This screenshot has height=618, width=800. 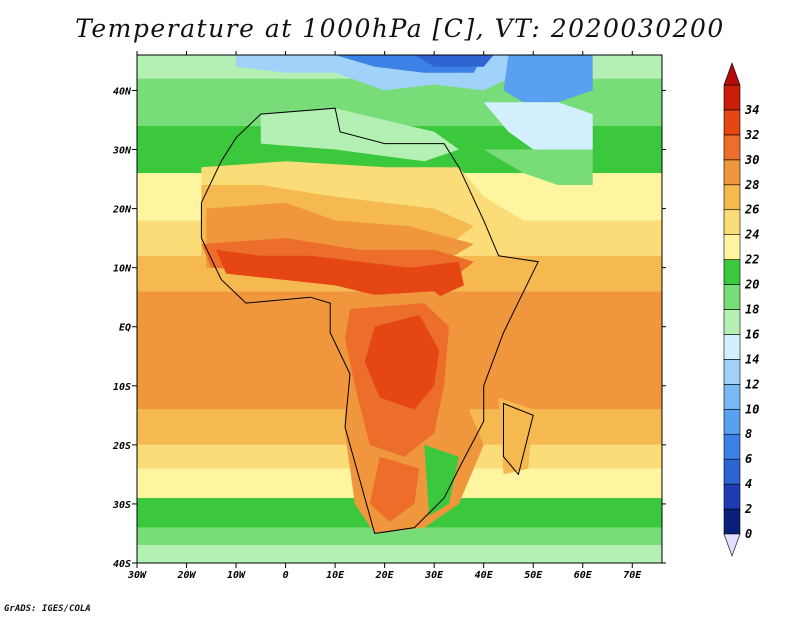 I want to click on colorbar-label: 34, so click(x=751, y=110).